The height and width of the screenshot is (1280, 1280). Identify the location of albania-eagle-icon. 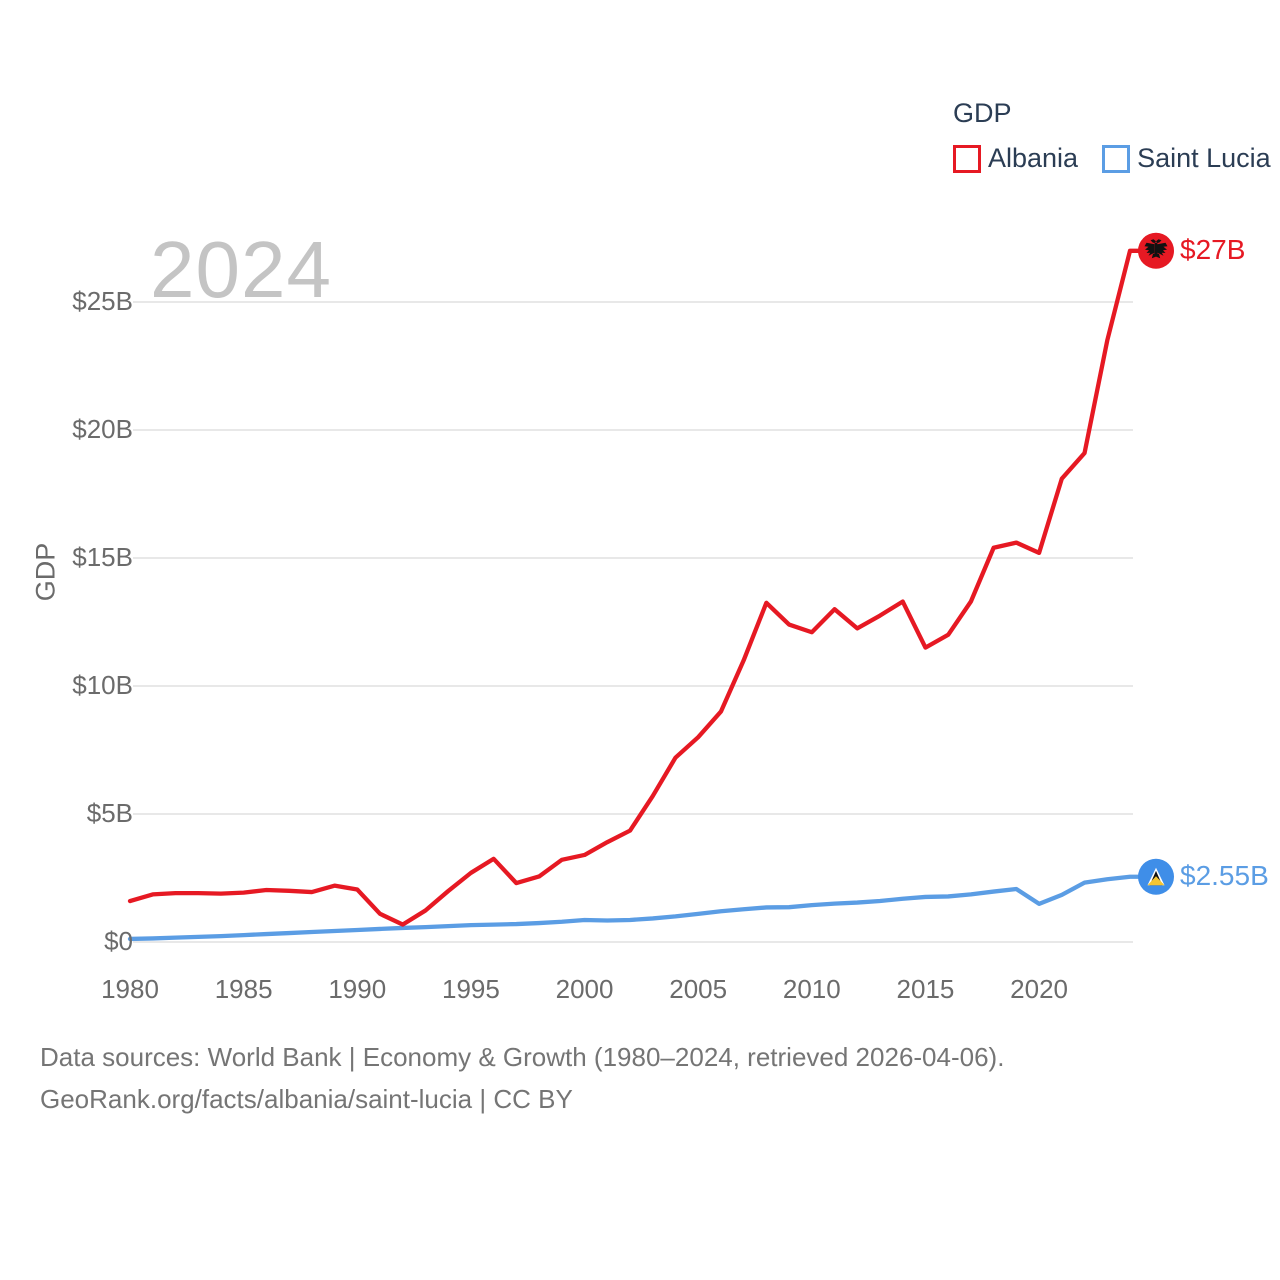
(1156, 249).